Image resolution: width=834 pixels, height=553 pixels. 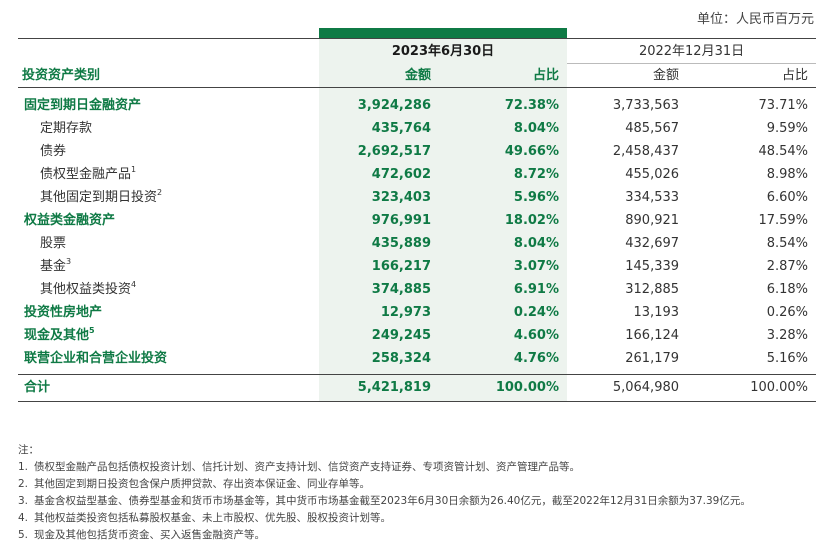 What do you see at coordinates (752, 388) in the screenshot?
I see `total-pri-ratio: 100.00%` at bounding box center [752, 388].